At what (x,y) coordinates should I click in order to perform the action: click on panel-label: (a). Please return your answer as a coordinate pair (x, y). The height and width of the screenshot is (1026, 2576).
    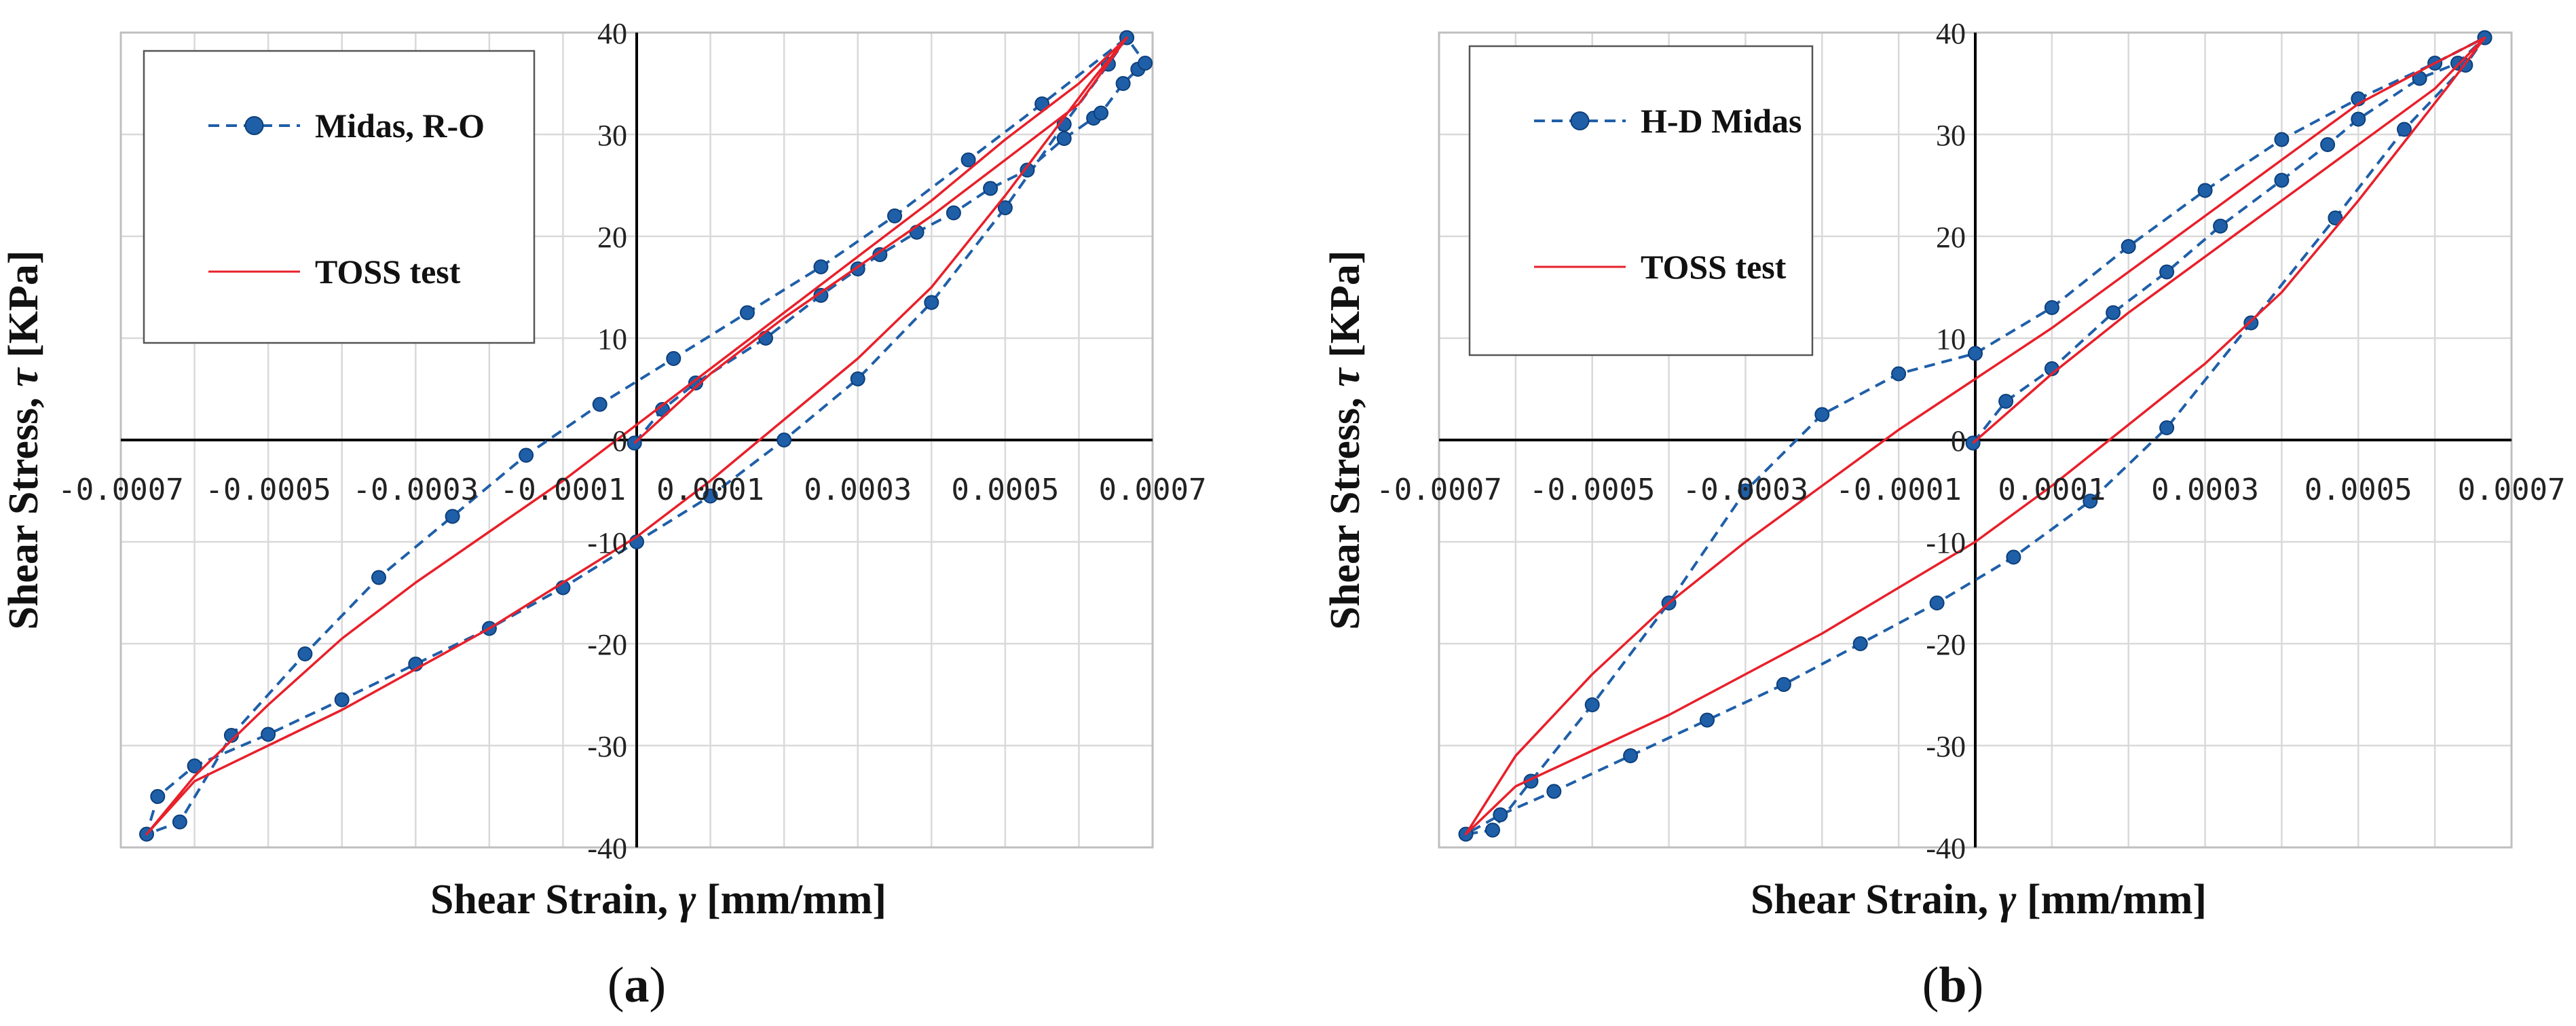
    Looking at the image, I should click on (637, 985).